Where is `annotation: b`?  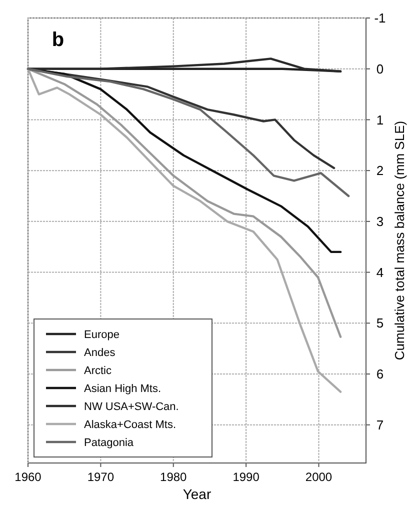
annotation: b is located at coordinates (58, 40).